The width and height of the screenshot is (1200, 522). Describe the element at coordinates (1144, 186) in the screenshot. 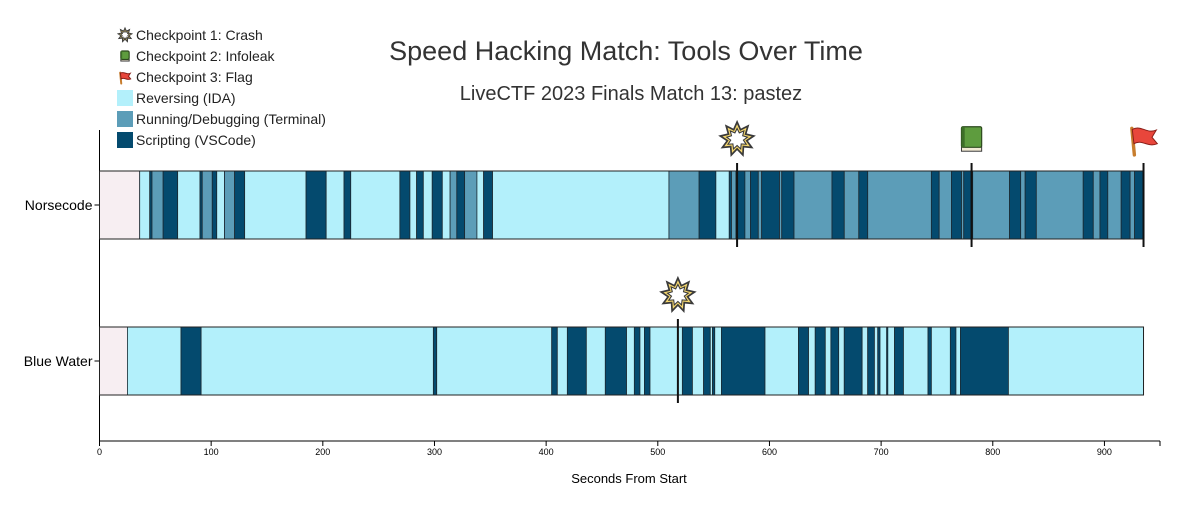

I see `checkpoint-flag` at that location.